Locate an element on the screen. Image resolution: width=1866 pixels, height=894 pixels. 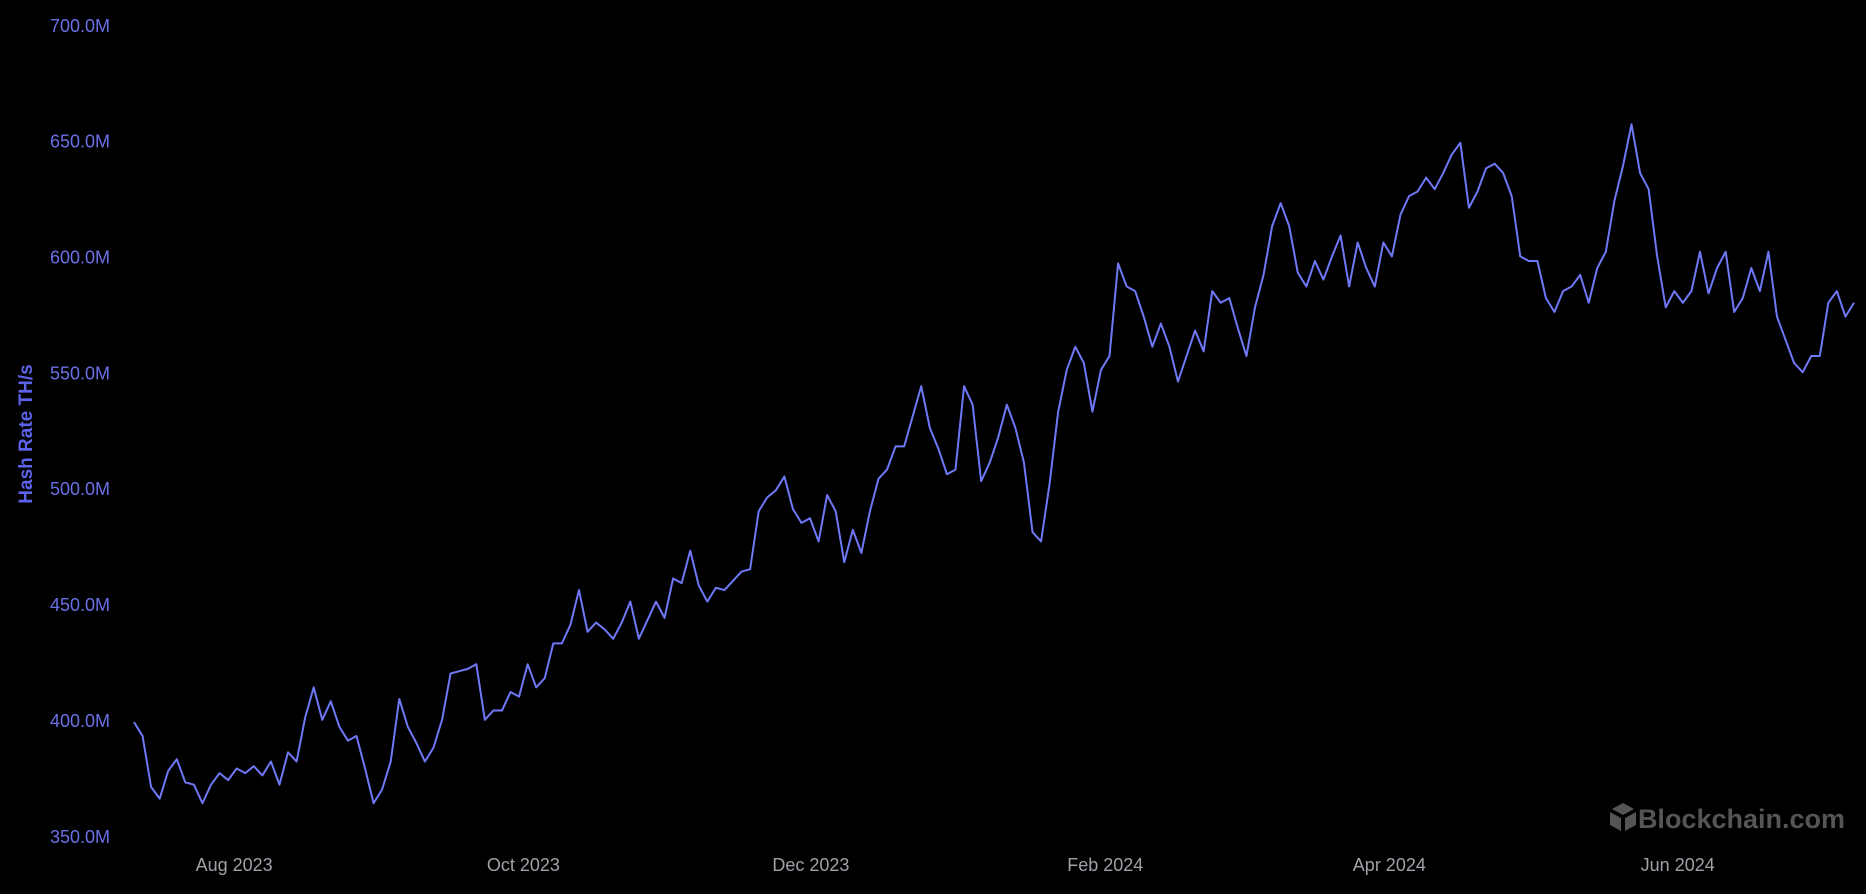
x-tick-label: Apr 2024 is located at coordinates (1389, 865).